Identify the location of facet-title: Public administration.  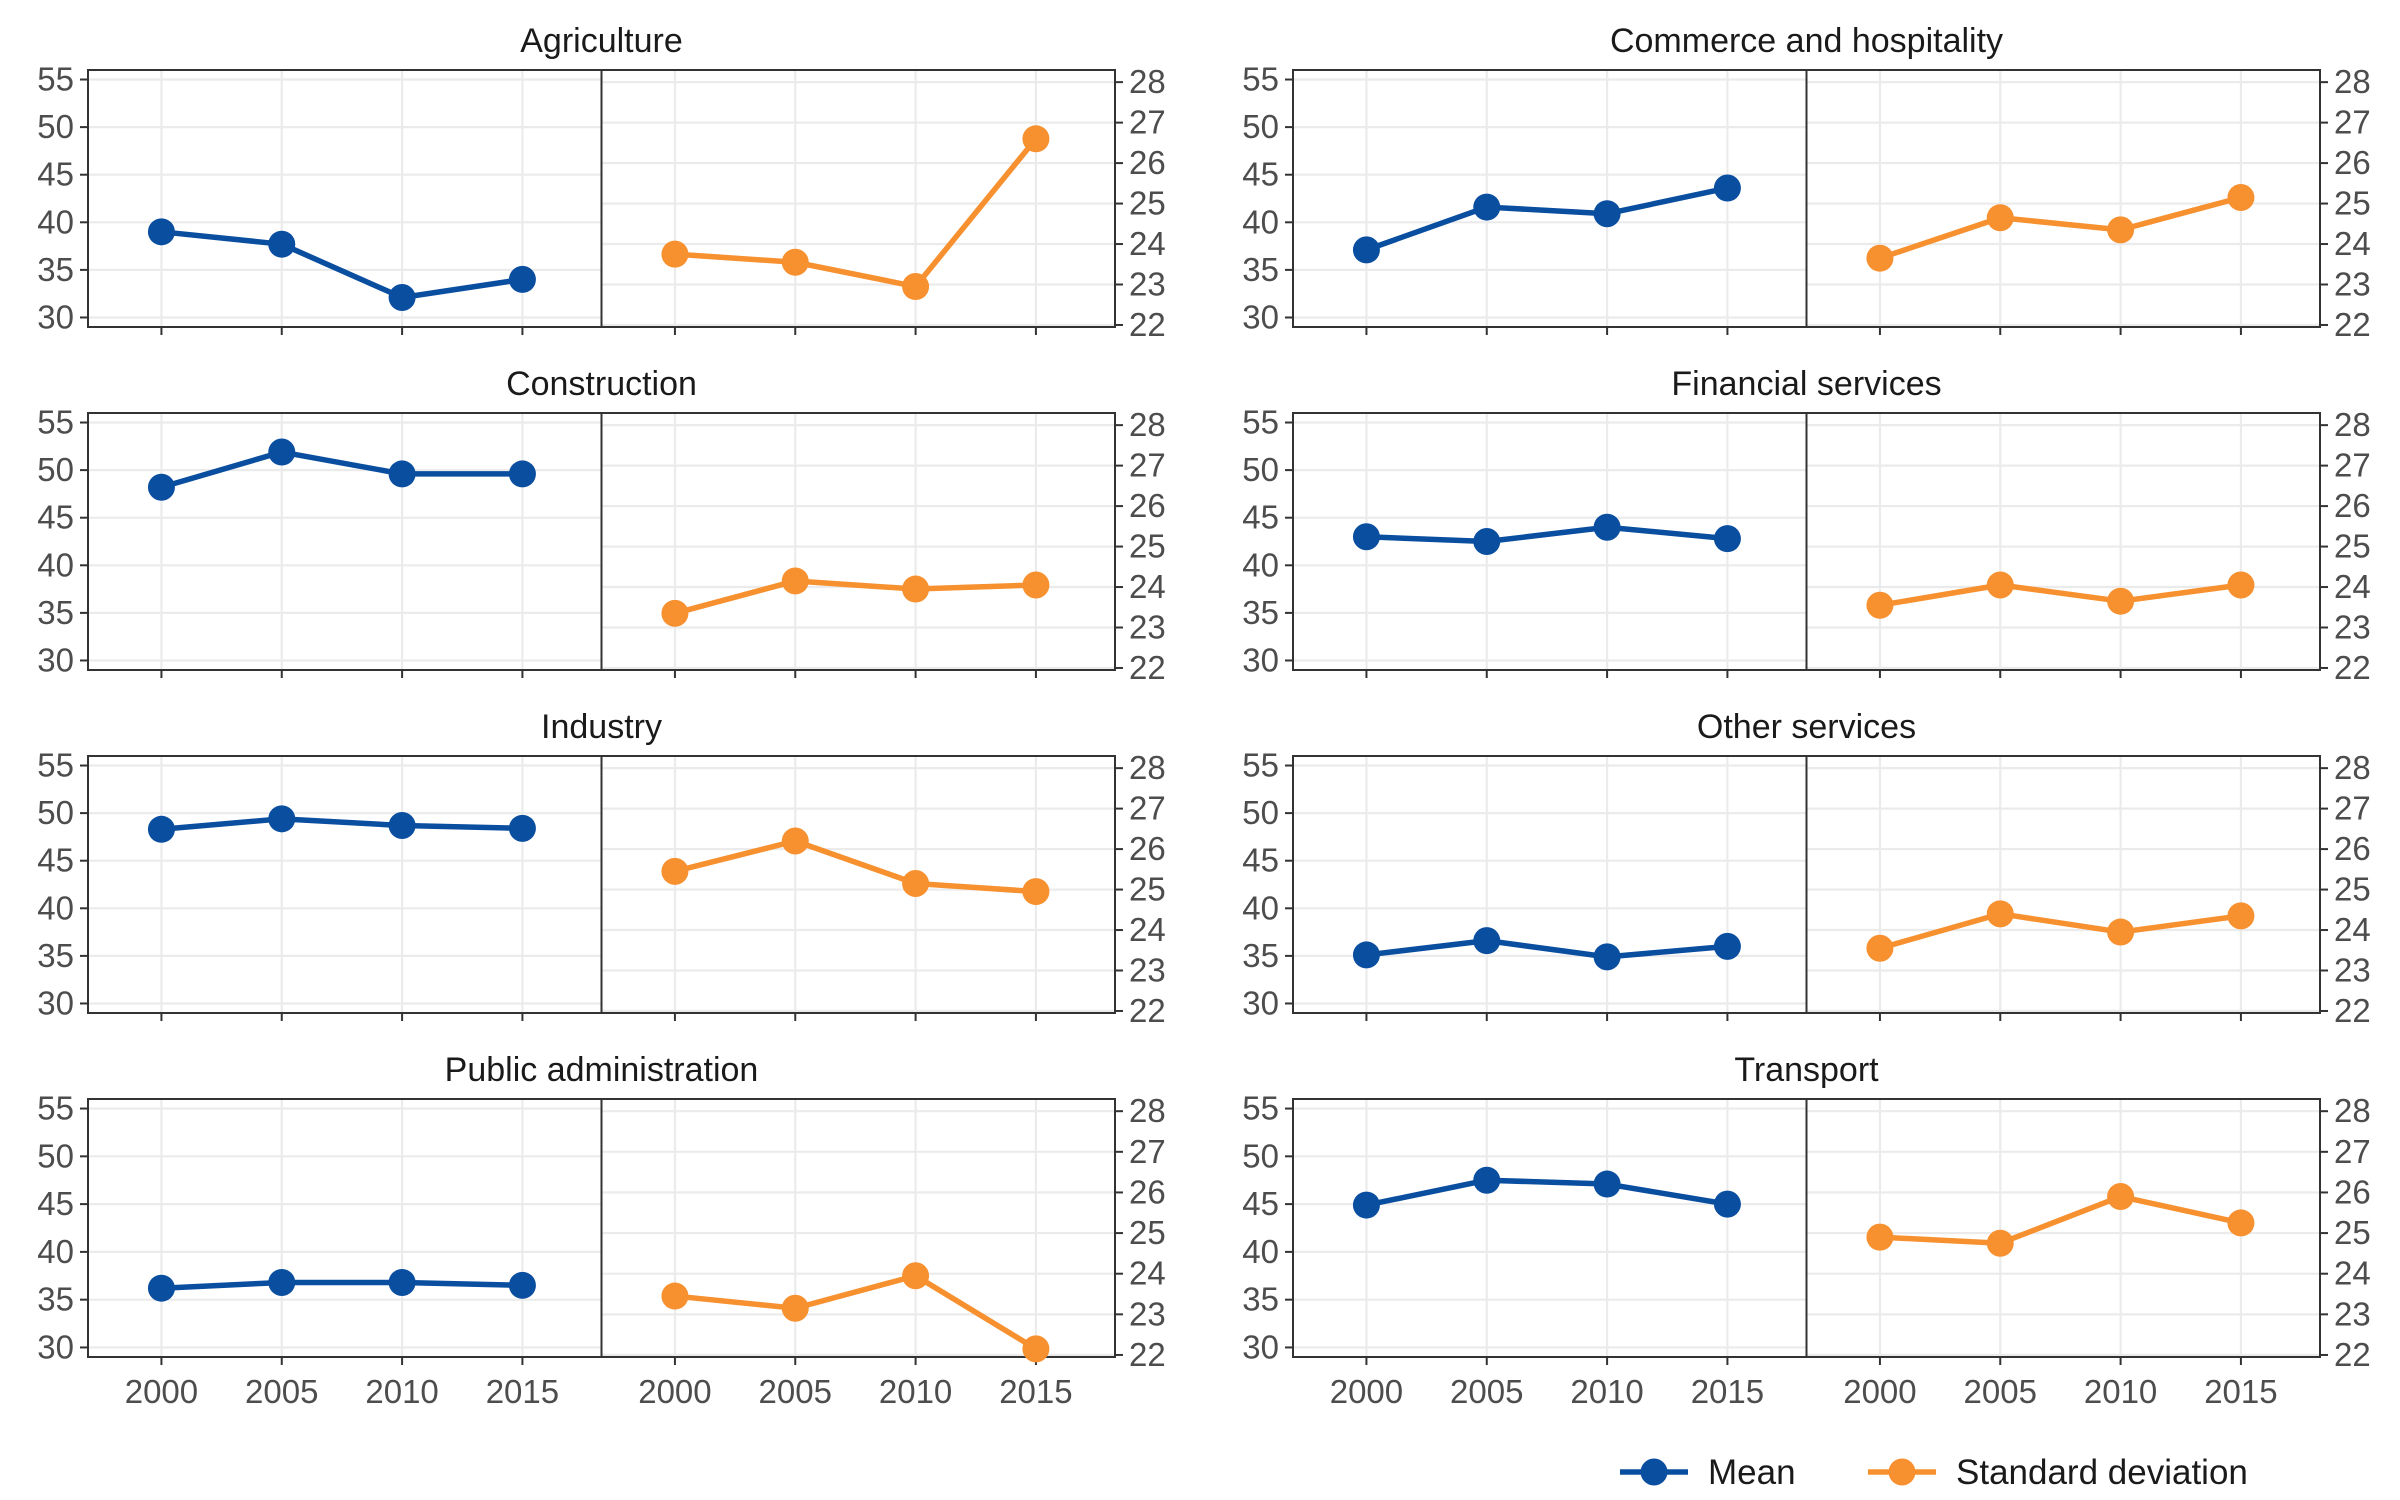
(602, 1070).